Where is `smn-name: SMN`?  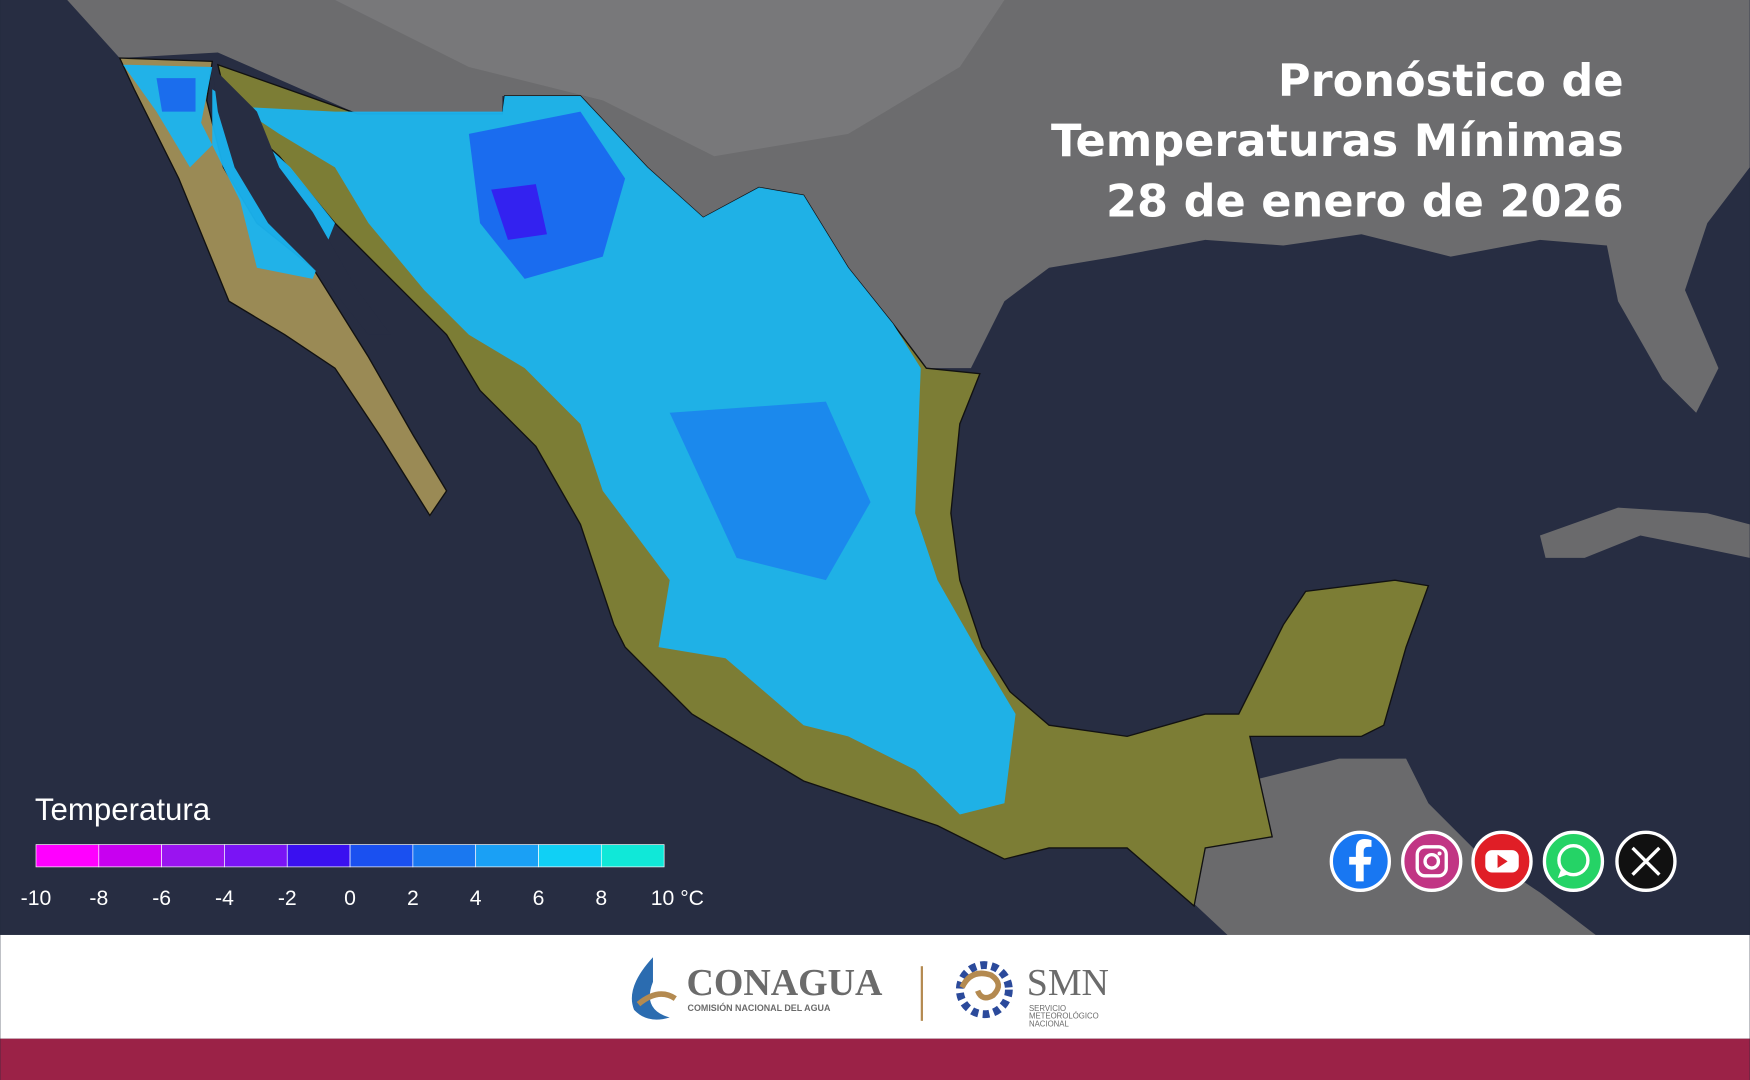
smn-name: SMN is located at coordinates (1068, 983).